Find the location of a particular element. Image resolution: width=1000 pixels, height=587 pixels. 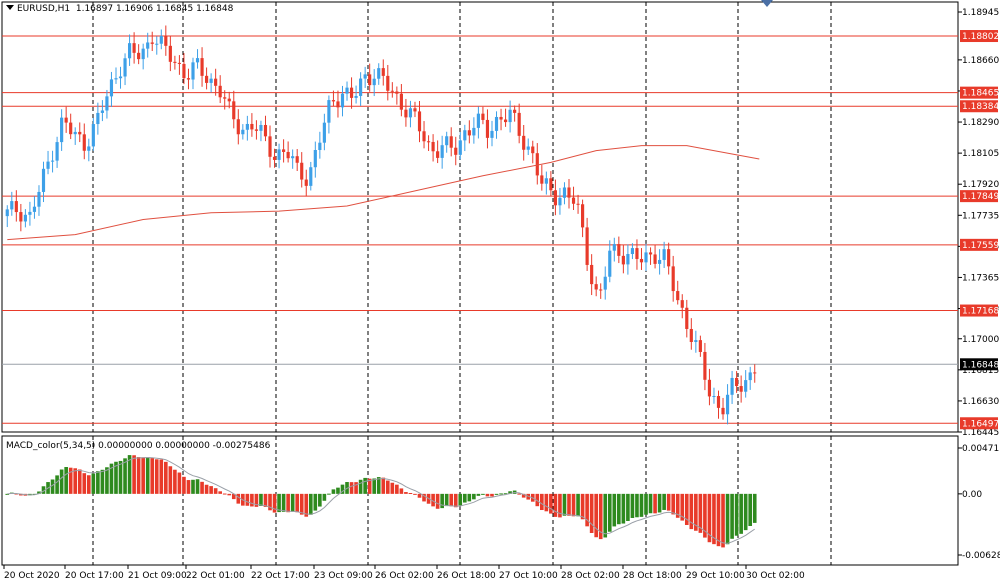

chart-shift-icon is located at coordinates (767, 3).